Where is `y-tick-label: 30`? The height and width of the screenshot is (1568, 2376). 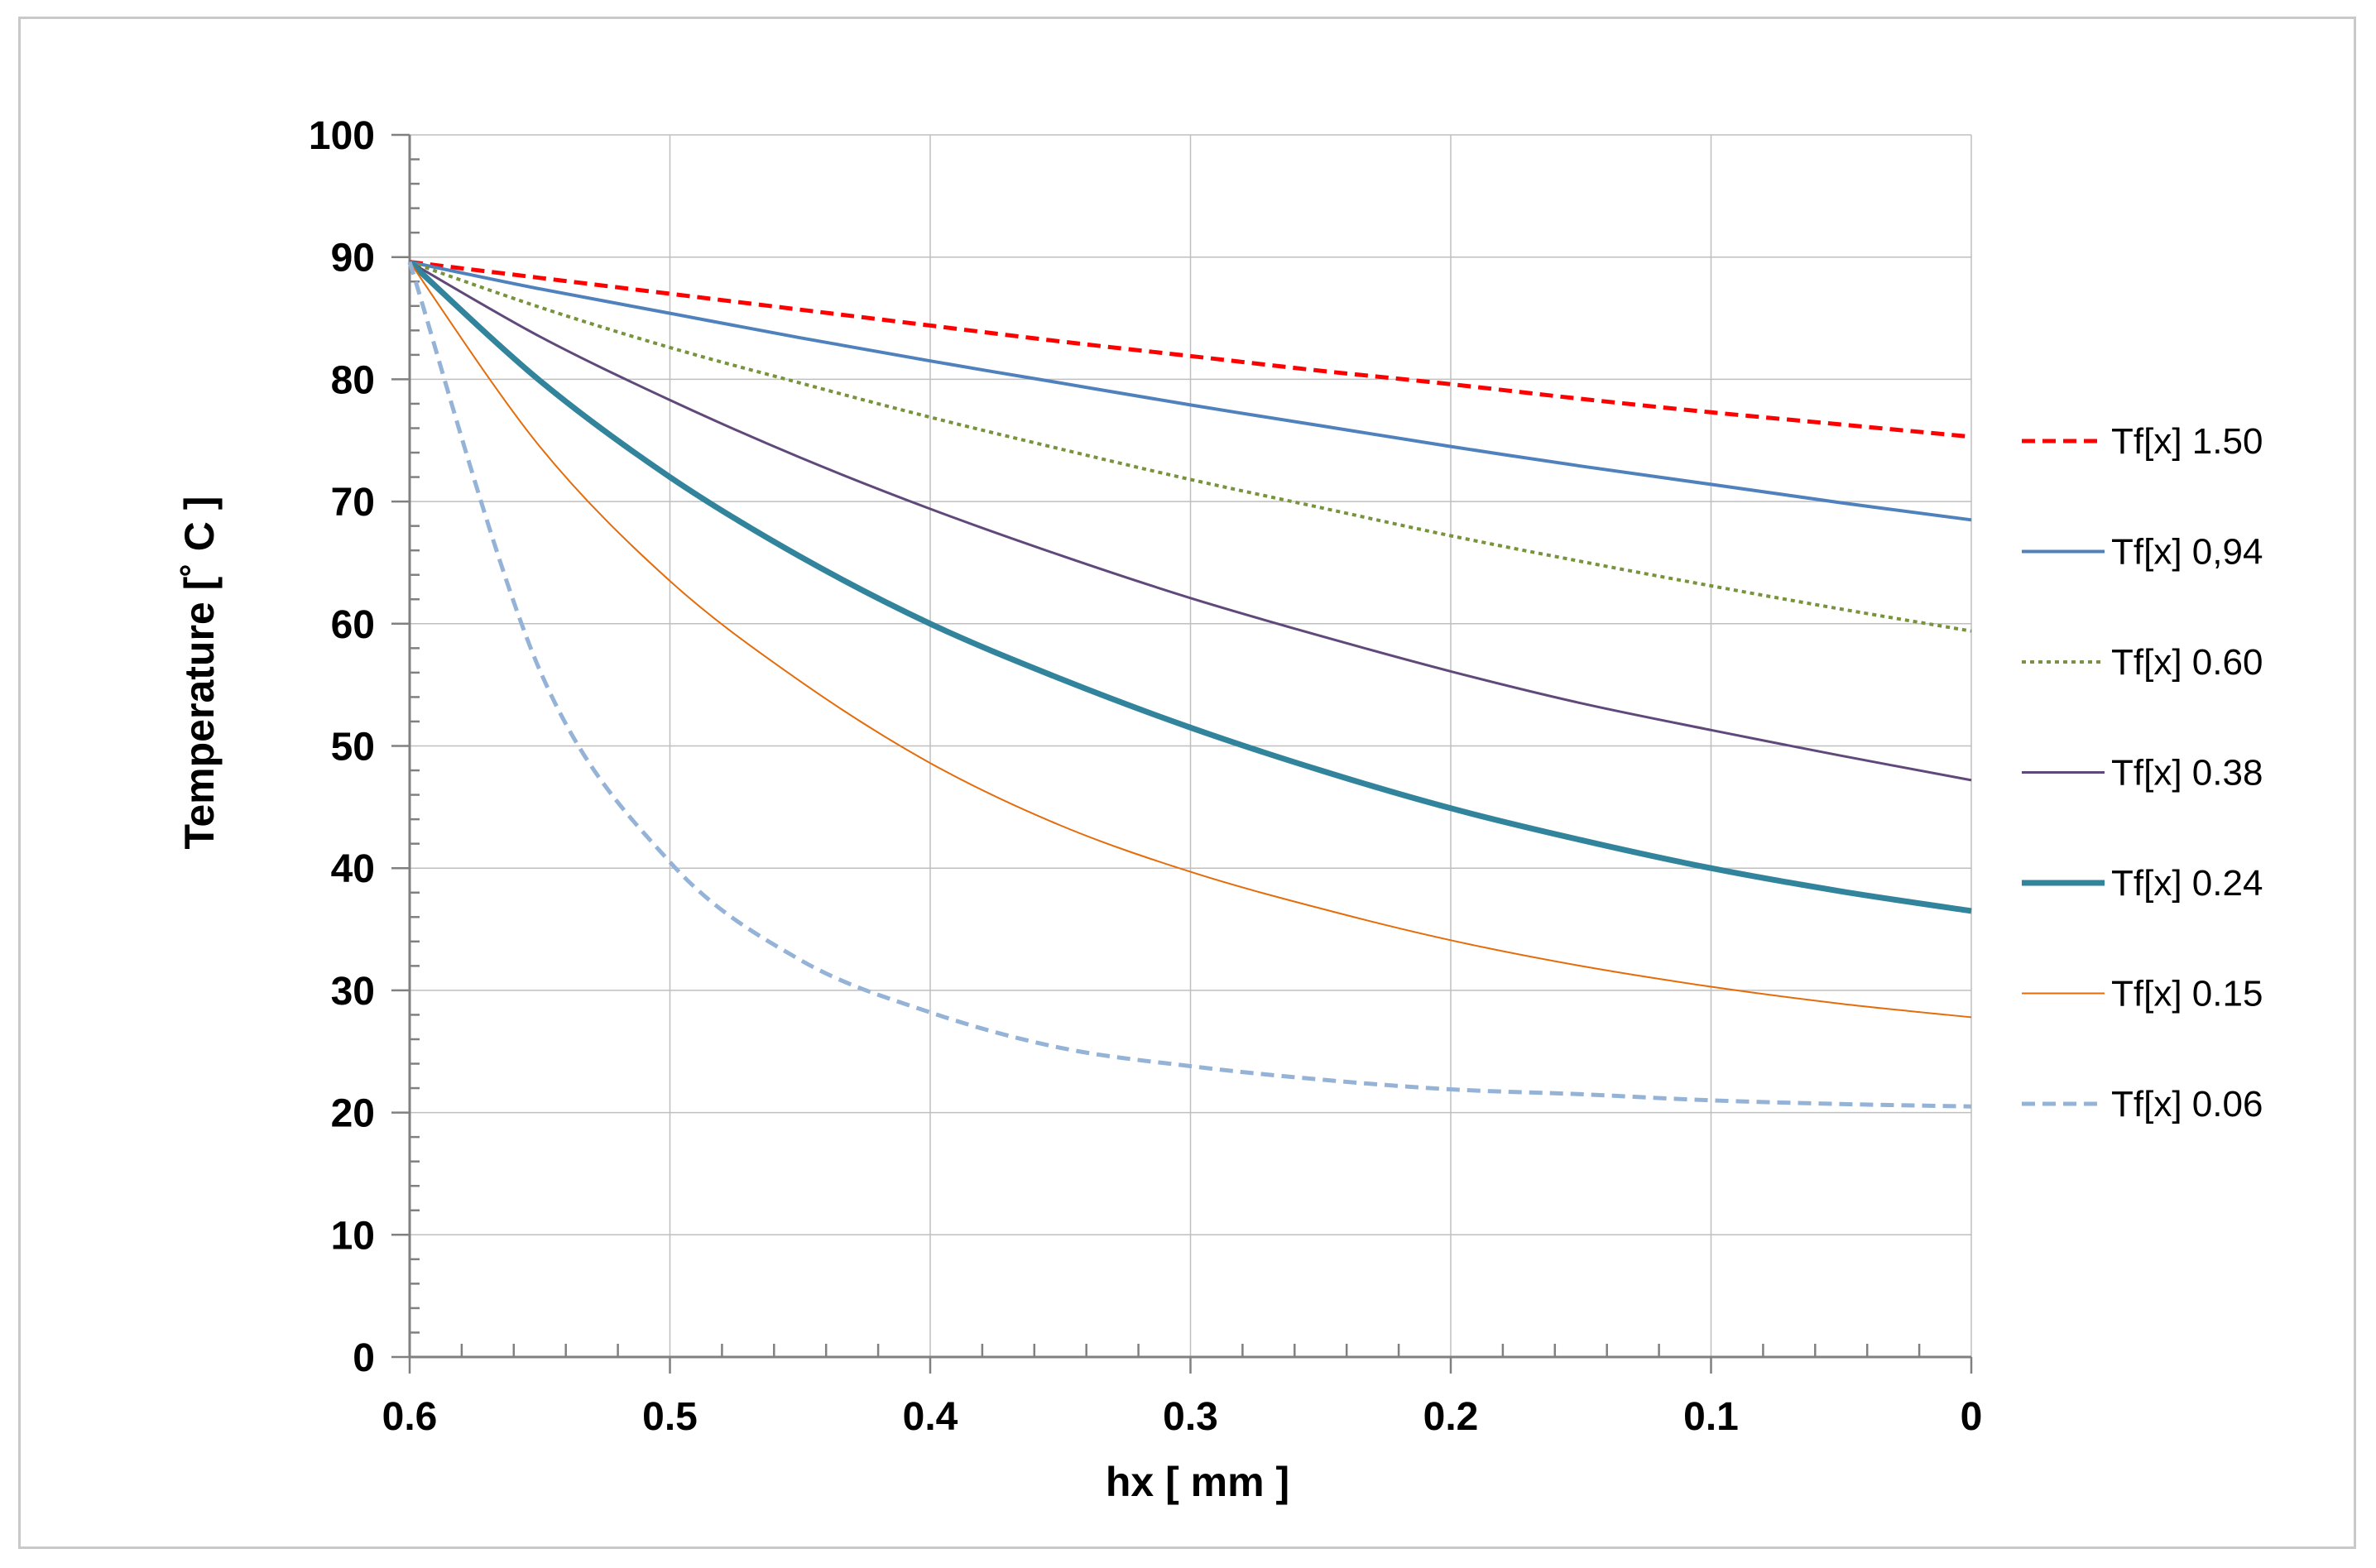
y-tick-label: 30 is located at coordinates (353, 992).